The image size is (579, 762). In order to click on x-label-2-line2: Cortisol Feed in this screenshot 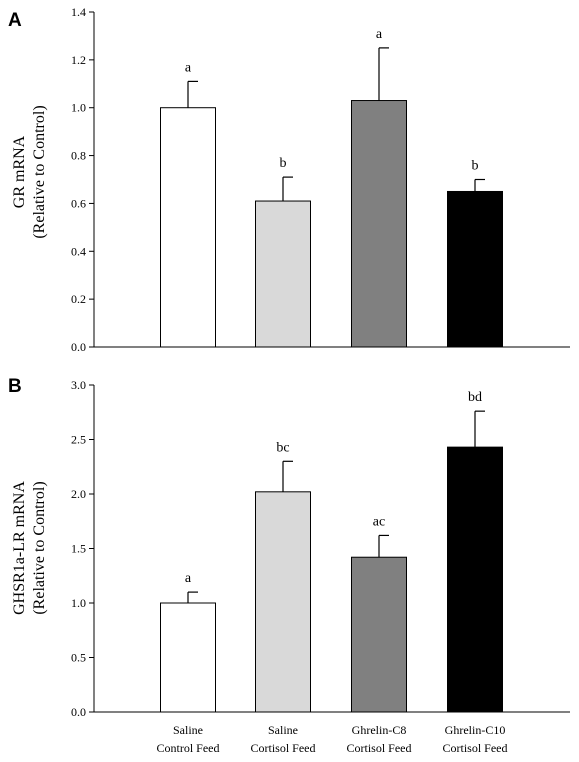, I will do `click(379, 748)`.